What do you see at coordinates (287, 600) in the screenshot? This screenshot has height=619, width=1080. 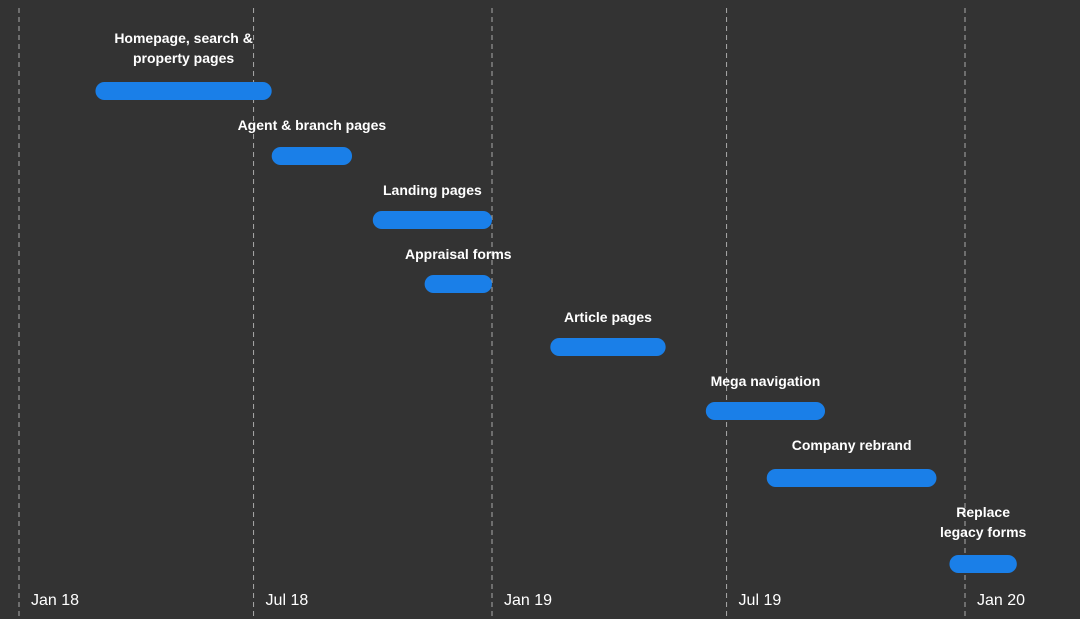 I see `x-tick-label: Jul 18` at bounding box center [287, 600].